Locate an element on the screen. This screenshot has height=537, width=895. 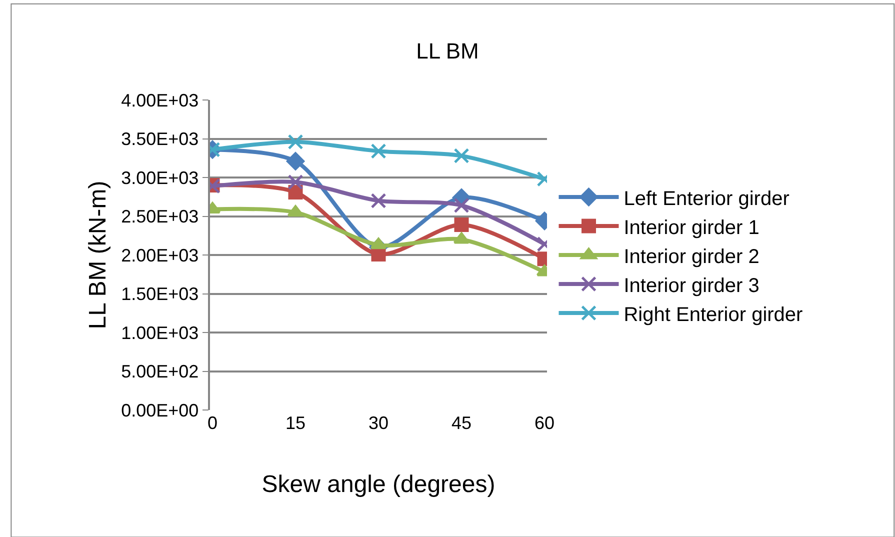
legend-label: Right Enterior girder is located at coordinates (714, 315).